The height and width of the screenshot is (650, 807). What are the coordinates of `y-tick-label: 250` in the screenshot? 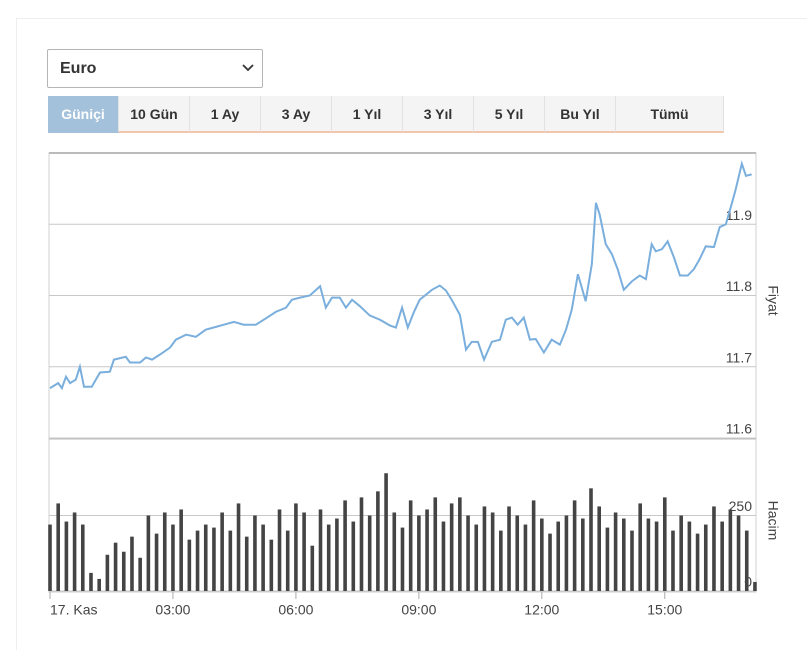 It's located at (741, 506).